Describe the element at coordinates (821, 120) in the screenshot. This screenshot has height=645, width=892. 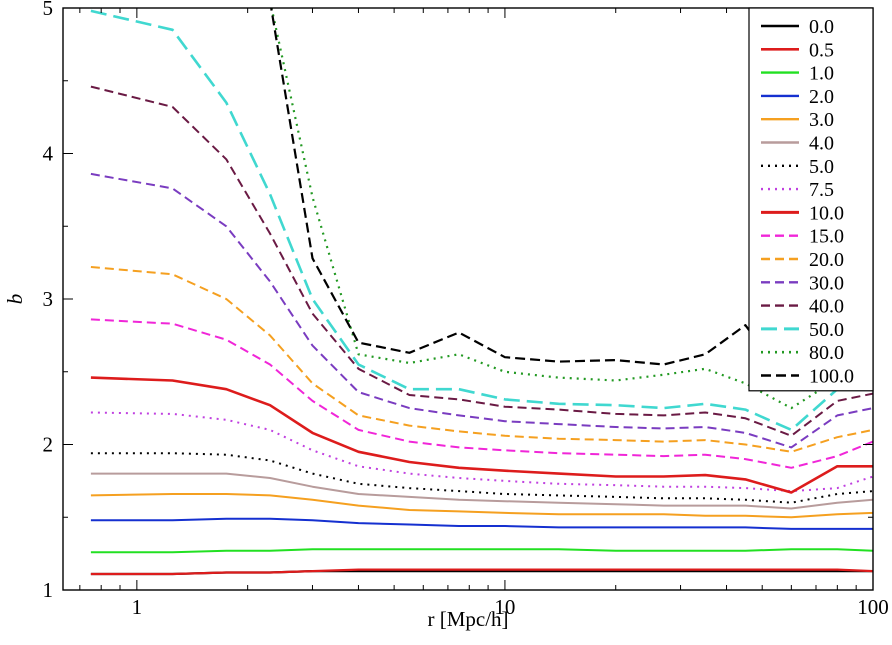
I see `legend-label: 3.0` at that location.